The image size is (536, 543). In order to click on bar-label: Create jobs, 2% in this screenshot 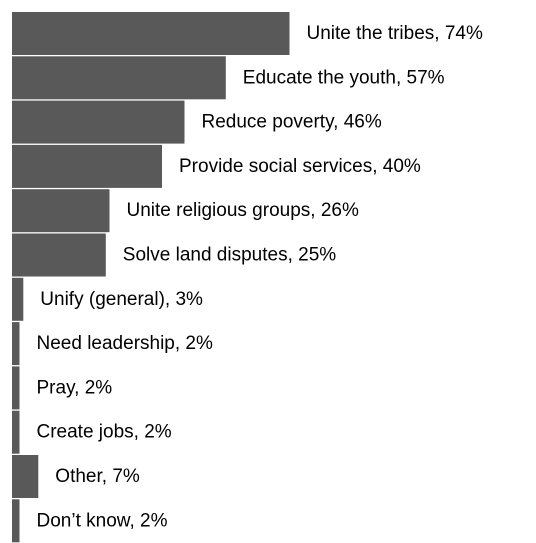, I will do `click(104, 432)`.